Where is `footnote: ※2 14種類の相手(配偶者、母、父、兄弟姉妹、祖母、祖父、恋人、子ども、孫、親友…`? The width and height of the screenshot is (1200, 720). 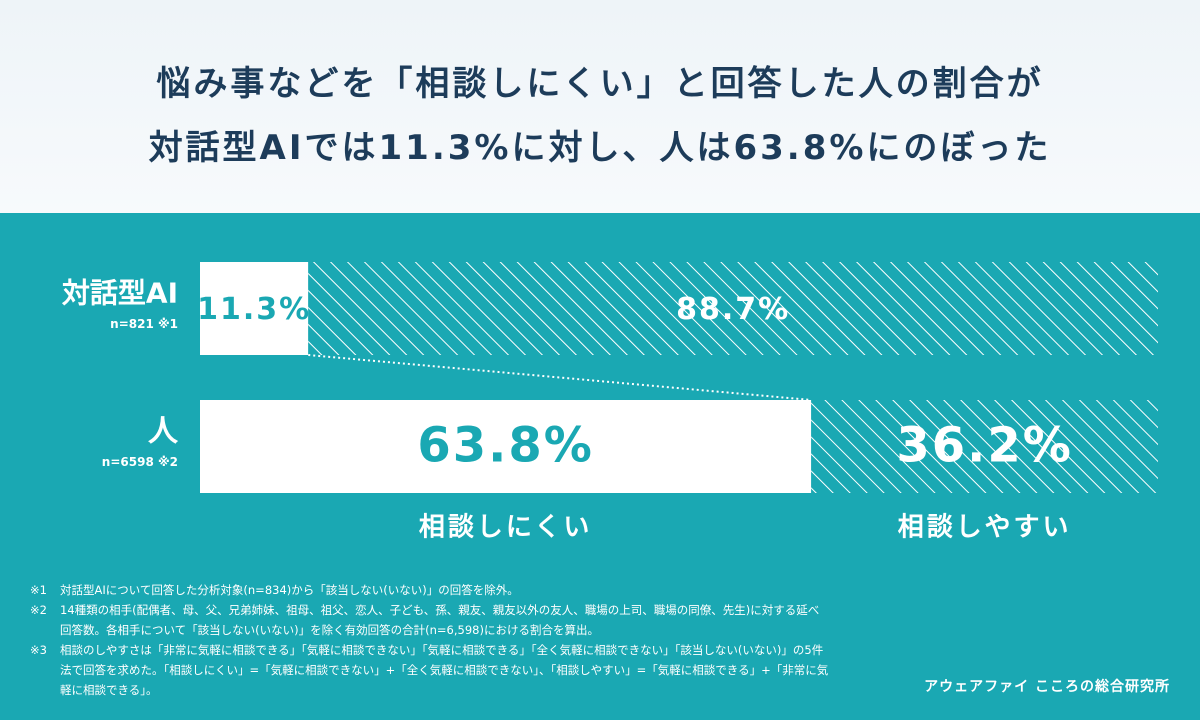 footnote: ※2 14種類の相手(配偶者、母、父、兄弟姉妹、祖母、祖父、恋人、子ども、孫、親友… is located at coordinates (430, 620).